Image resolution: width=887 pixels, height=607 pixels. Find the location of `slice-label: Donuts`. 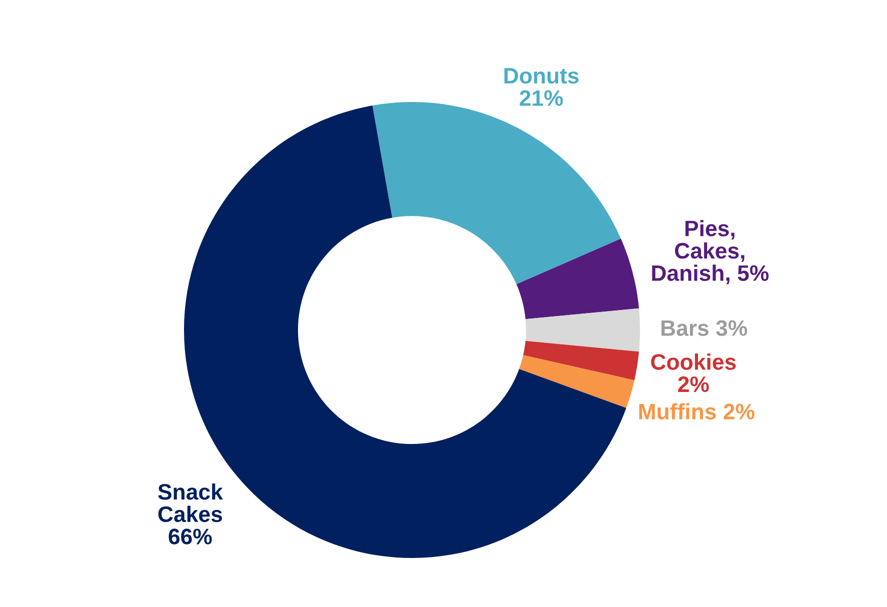

slice-label: Donuts is located at coordinates (541, 76).